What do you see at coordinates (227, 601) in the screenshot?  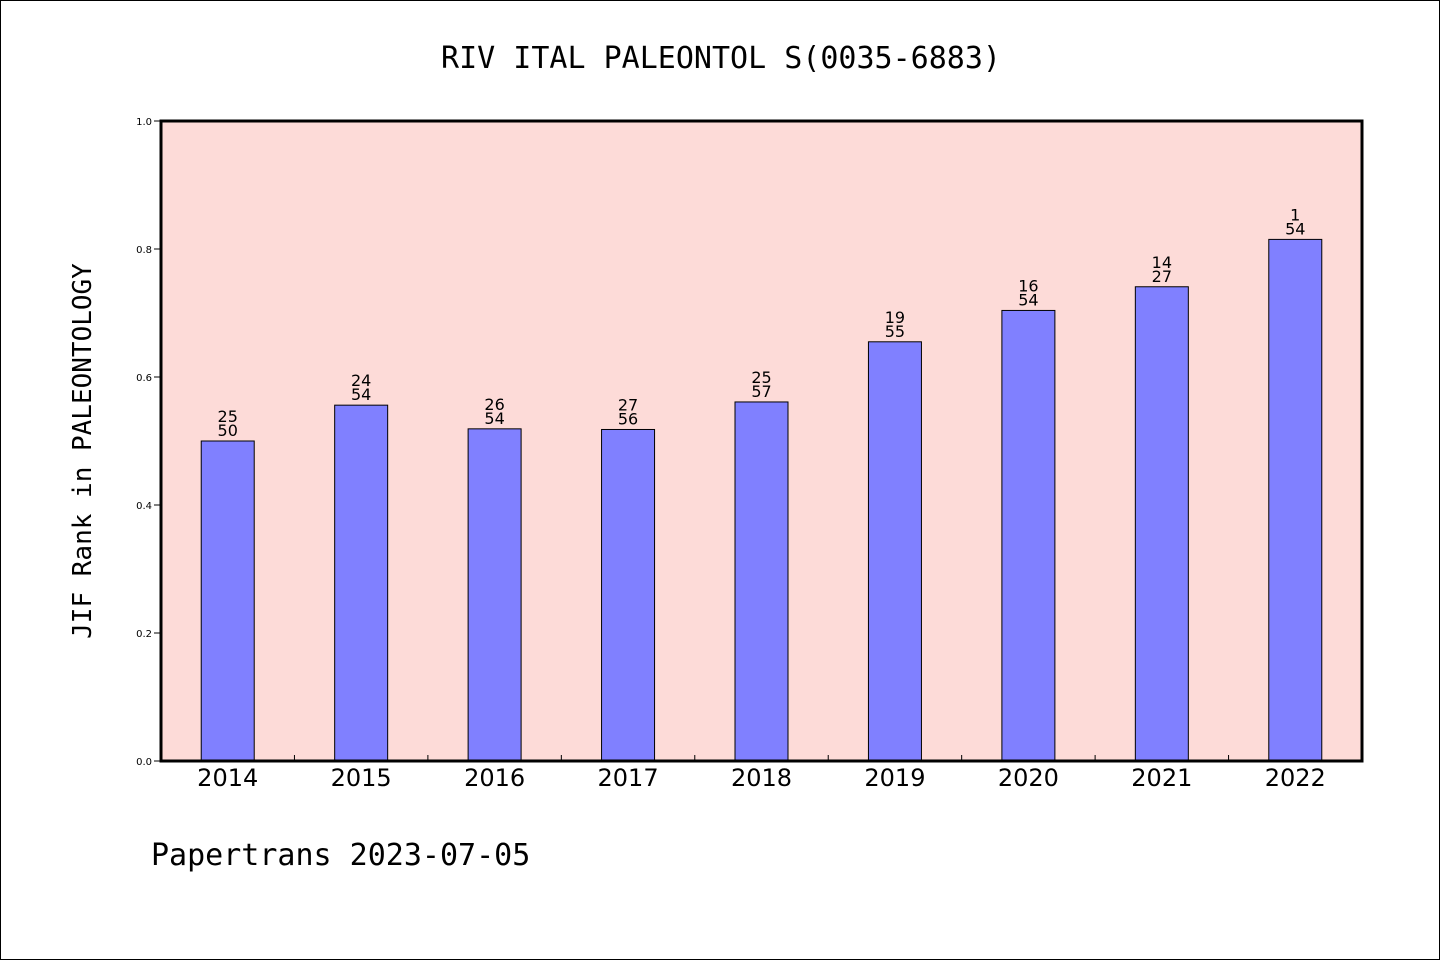 I see `bar-2014` at bounding box center [227, 601].